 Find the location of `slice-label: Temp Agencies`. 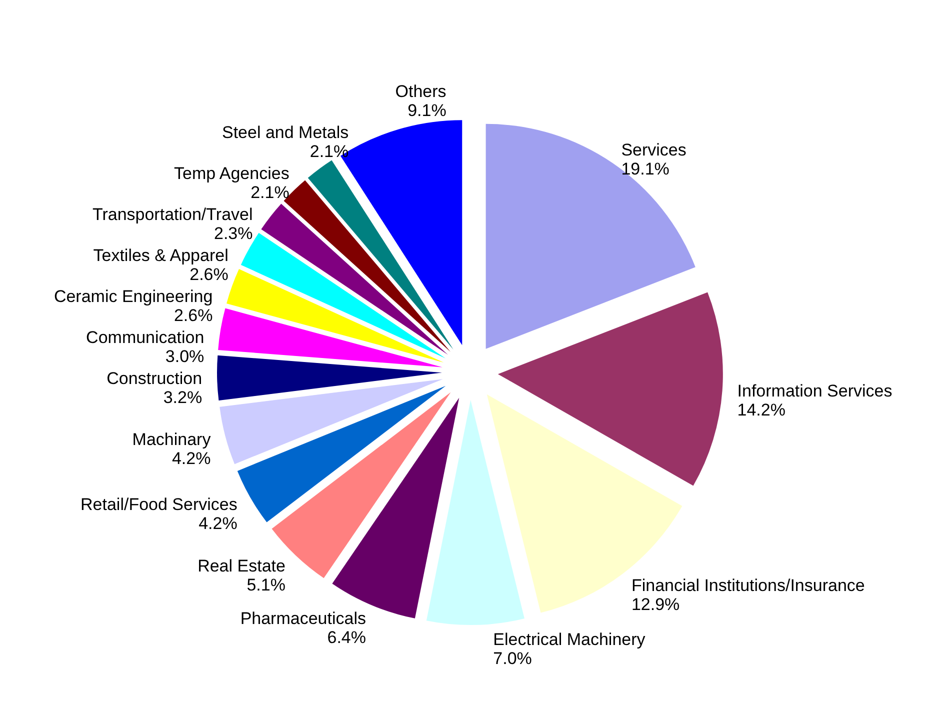

slice-label: Temp Agencies is located at coordinates (232, 174).